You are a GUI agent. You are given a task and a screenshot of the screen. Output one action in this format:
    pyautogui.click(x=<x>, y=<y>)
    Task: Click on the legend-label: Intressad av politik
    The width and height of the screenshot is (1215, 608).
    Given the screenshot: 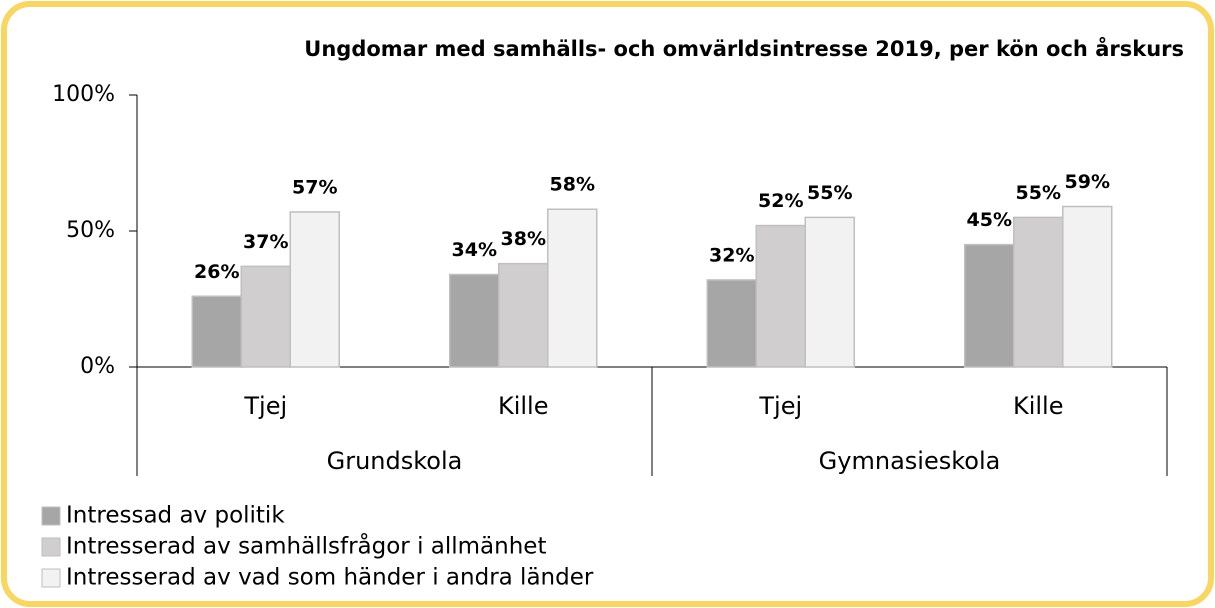 What is the action you would take?
    pyautogui.click(x=175, y=516)
    